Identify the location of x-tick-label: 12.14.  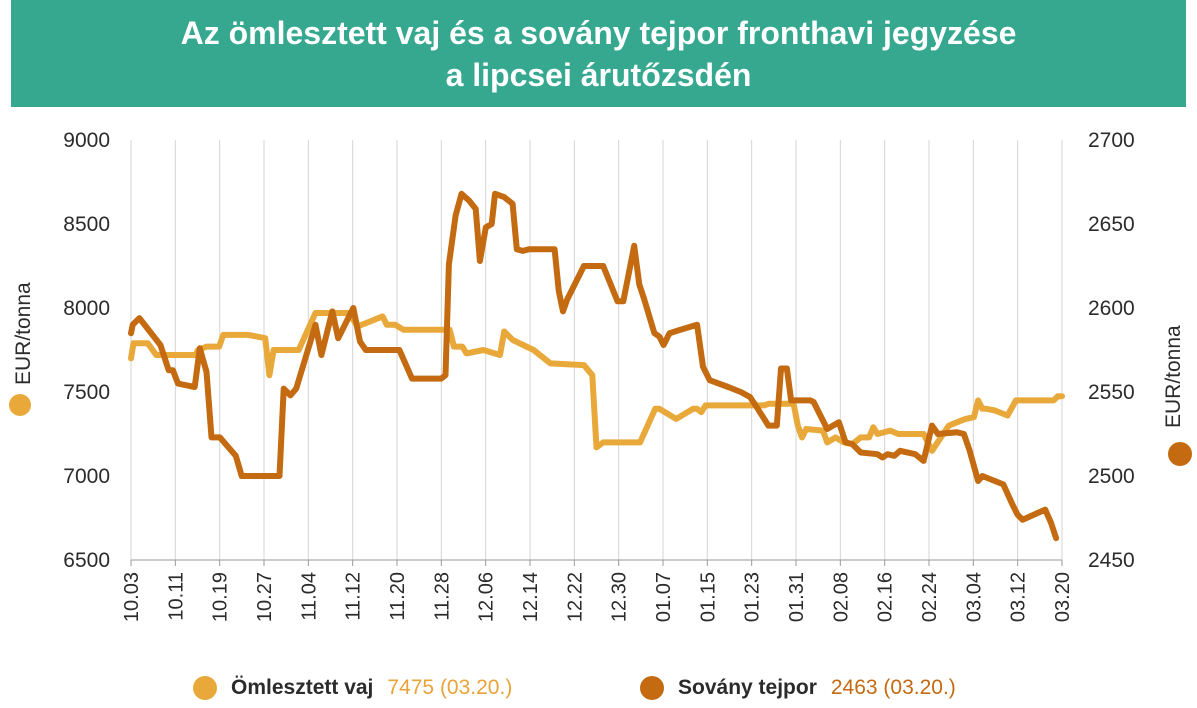
(531, 597).